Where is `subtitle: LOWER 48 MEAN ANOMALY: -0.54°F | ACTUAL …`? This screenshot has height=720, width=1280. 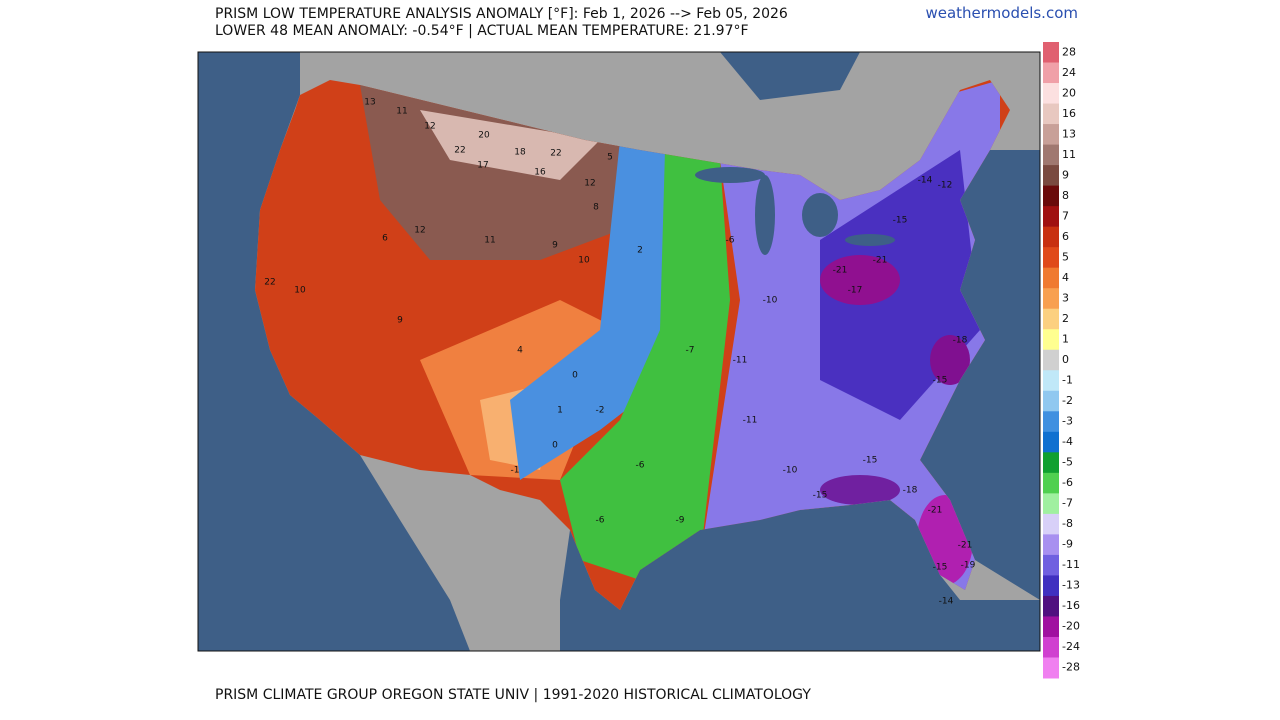
subtitle: LOWER 48 MEAN ANOMALY: -0.54°F | ACTUAL … is located at coordinates (482, 31).